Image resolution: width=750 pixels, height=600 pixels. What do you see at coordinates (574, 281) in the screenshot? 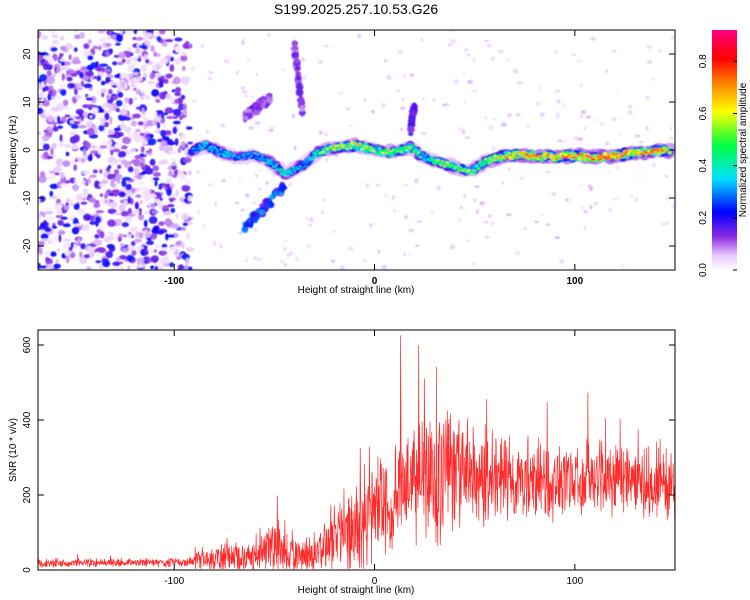
I see `x-tick-label: 100` at bounding box center [574, 281].